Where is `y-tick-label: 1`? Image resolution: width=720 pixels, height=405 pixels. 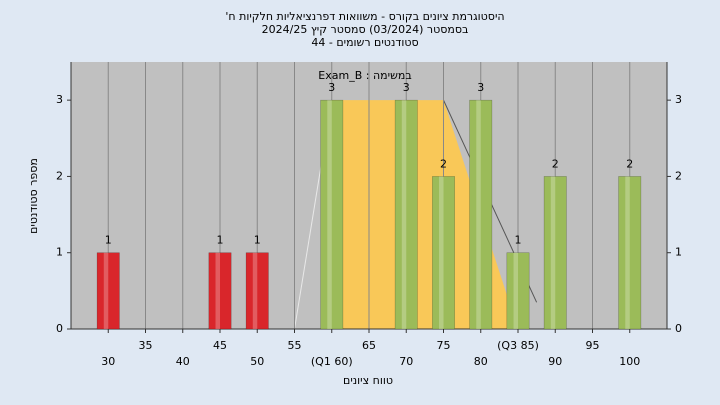 y-tick-label: 1 is located at coordinates (59, 252).